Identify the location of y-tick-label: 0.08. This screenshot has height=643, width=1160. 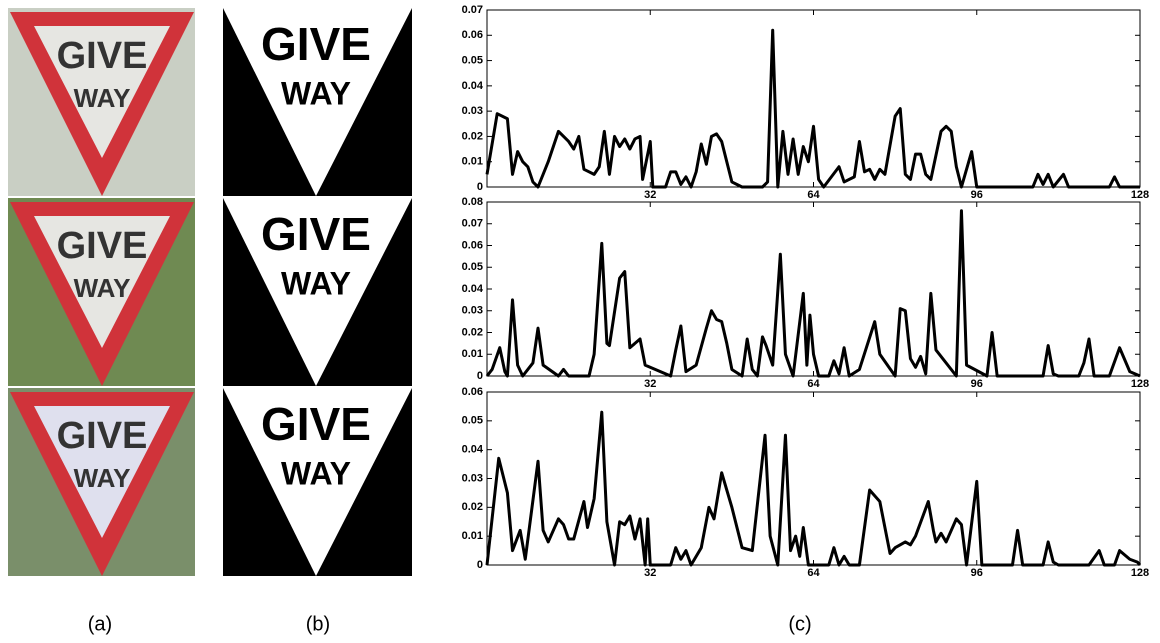
(472, 202).